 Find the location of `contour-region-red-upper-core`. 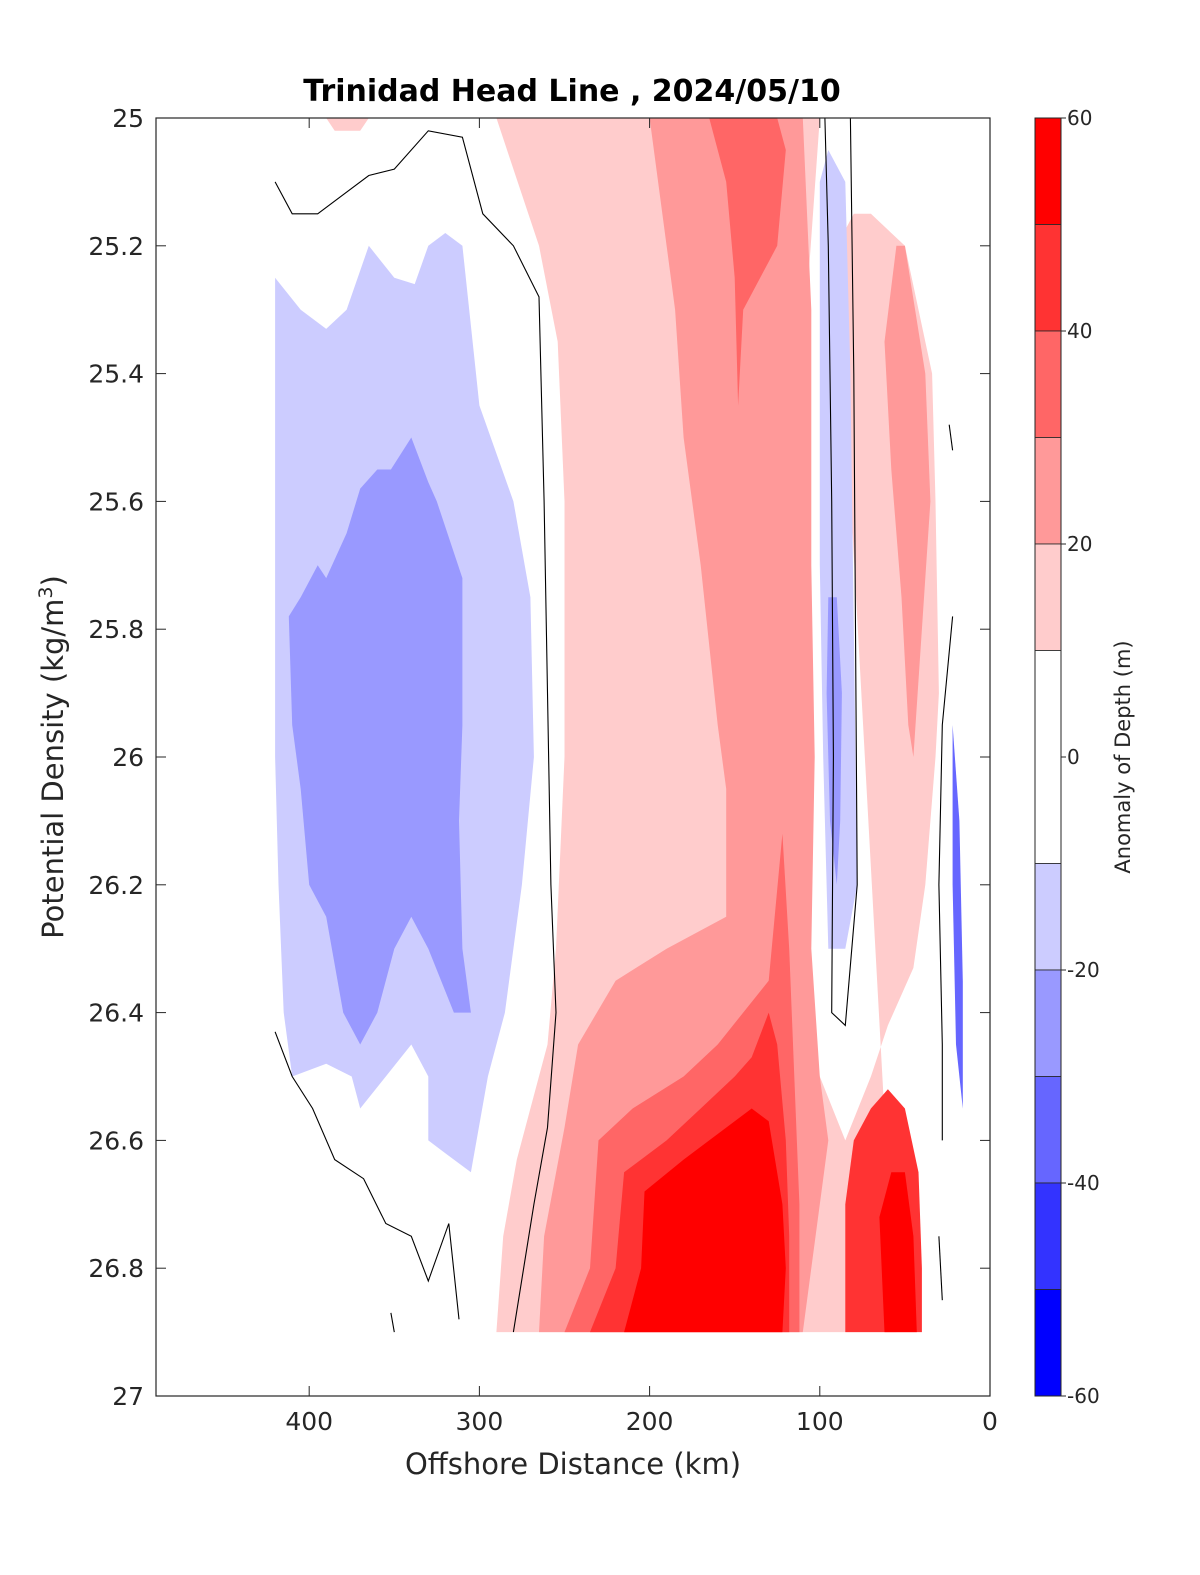

contour-region-red-upper-core is located at coordinates (730, 262).